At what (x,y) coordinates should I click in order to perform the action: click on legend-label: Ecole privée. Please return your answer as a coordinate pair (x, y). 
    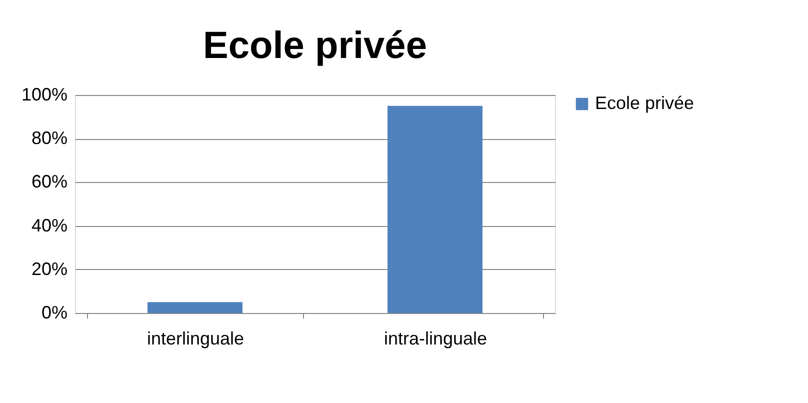
    Looking at the image, I should click on (644, 103).